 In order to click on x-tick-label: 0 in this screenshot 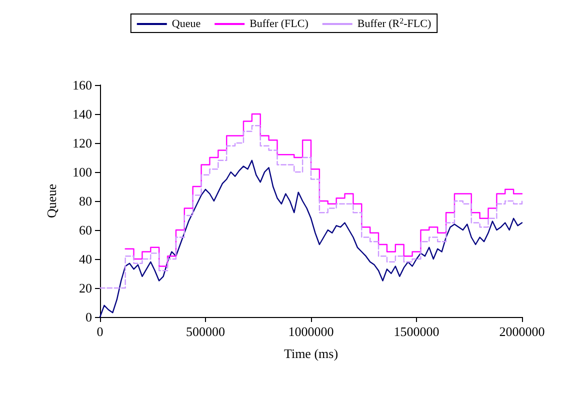, I will do `click(100, 331)`.